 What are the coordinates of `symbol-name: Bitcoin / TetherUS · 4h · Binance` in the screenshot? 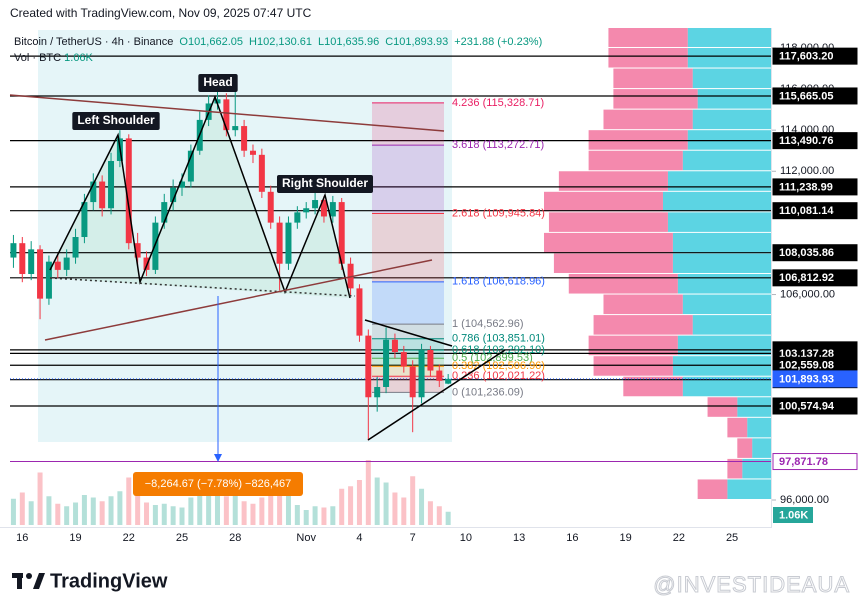 It's located at (93, 42).